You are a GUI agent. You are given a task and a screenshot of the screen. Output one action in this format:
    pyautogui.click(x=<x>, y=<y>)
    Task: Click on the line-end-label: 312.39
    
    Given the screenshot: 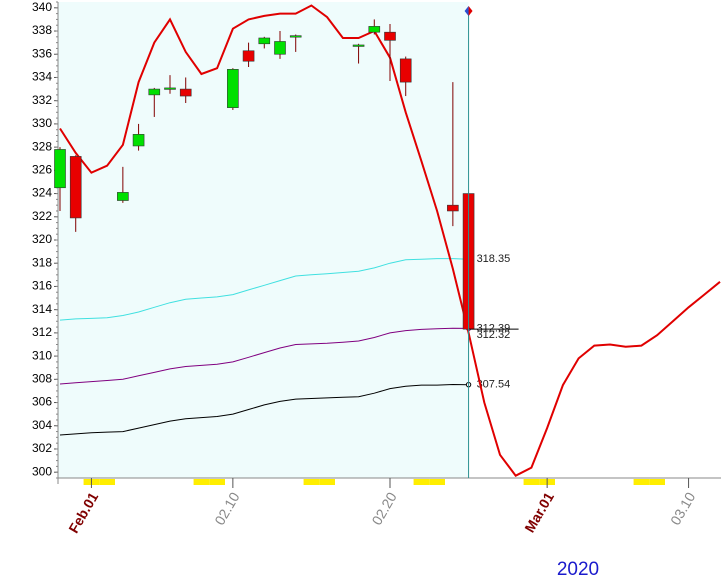 What is the action you would take?
    pyautogui.click(x=494, y=328)
    